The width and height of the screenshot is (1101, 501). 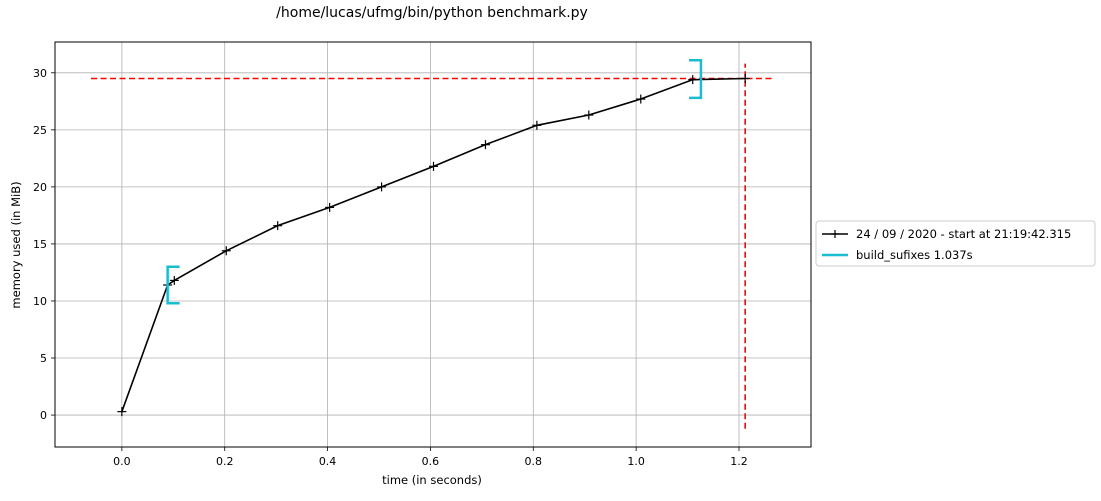 I want to click on y-tick-label: 30, so click(x=40, y=73).